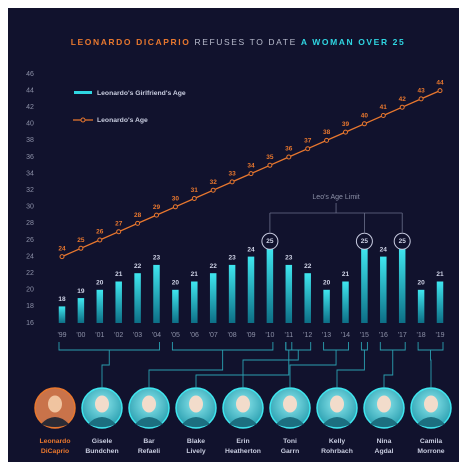 The width and height of the screenshot is (467, 470). I want to click on value-label: 38, so click(327, 132).